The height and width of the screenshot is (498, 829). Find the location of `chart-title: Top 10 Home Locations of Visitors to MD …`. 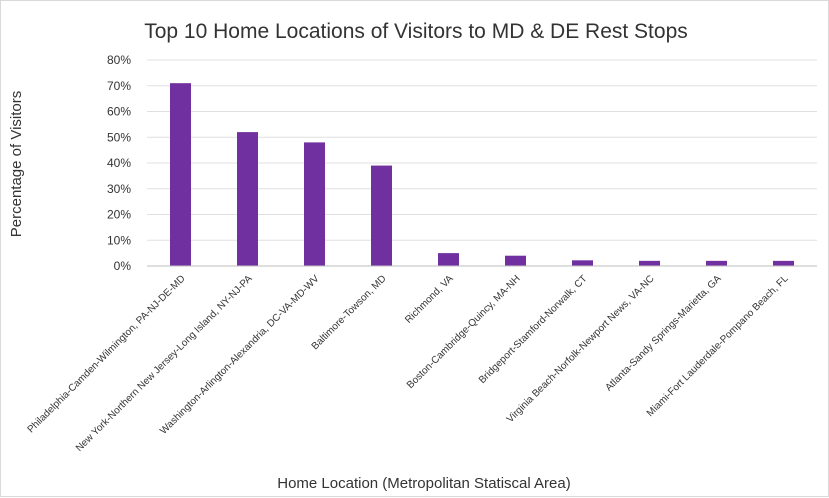

chart-title: Top 10 Home Locations of Visitors to MD … is located at coordinates (416, 31).